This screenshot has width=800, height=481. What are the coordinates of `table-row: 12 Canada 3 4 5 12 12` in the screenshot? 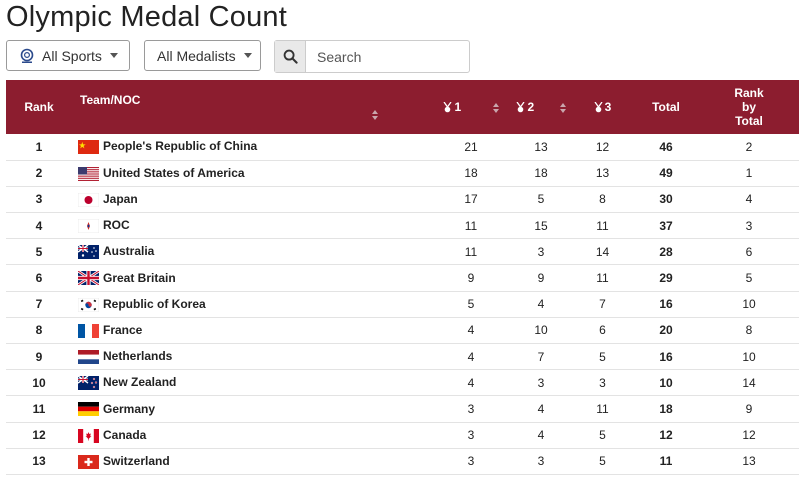 It's located at (402, 435).